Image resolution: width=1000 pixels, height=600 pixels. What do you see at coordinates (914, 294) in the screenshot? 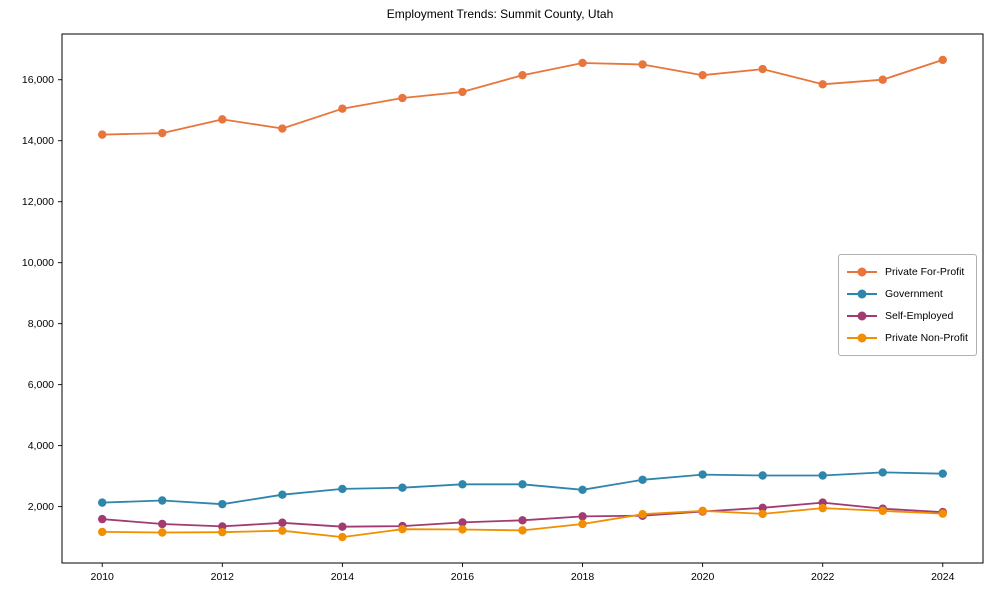
I see `legend-label: Government` at bounding box center [914, 294].